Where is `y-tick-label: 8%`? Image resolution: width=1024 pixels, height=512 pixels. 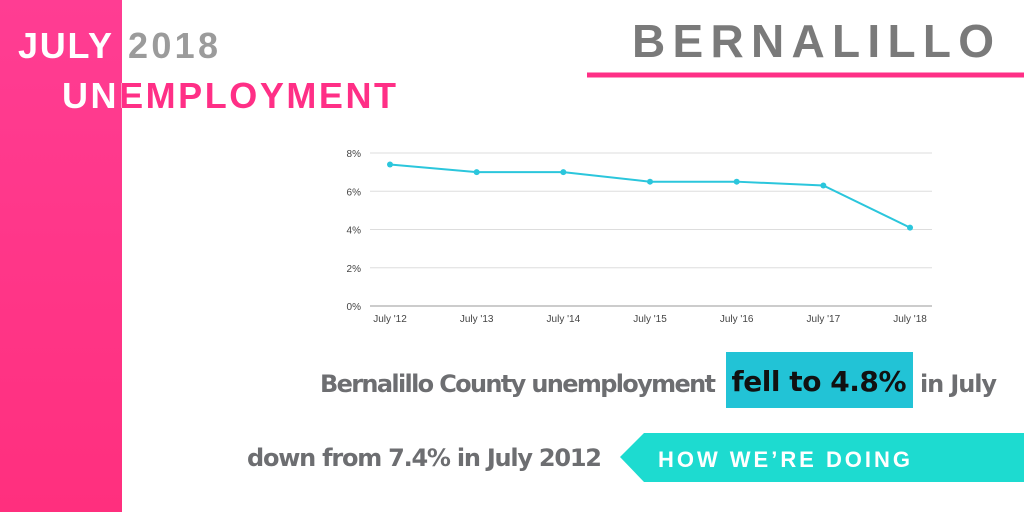
y-tick-label: 8% is located at coordinates (354, 154).